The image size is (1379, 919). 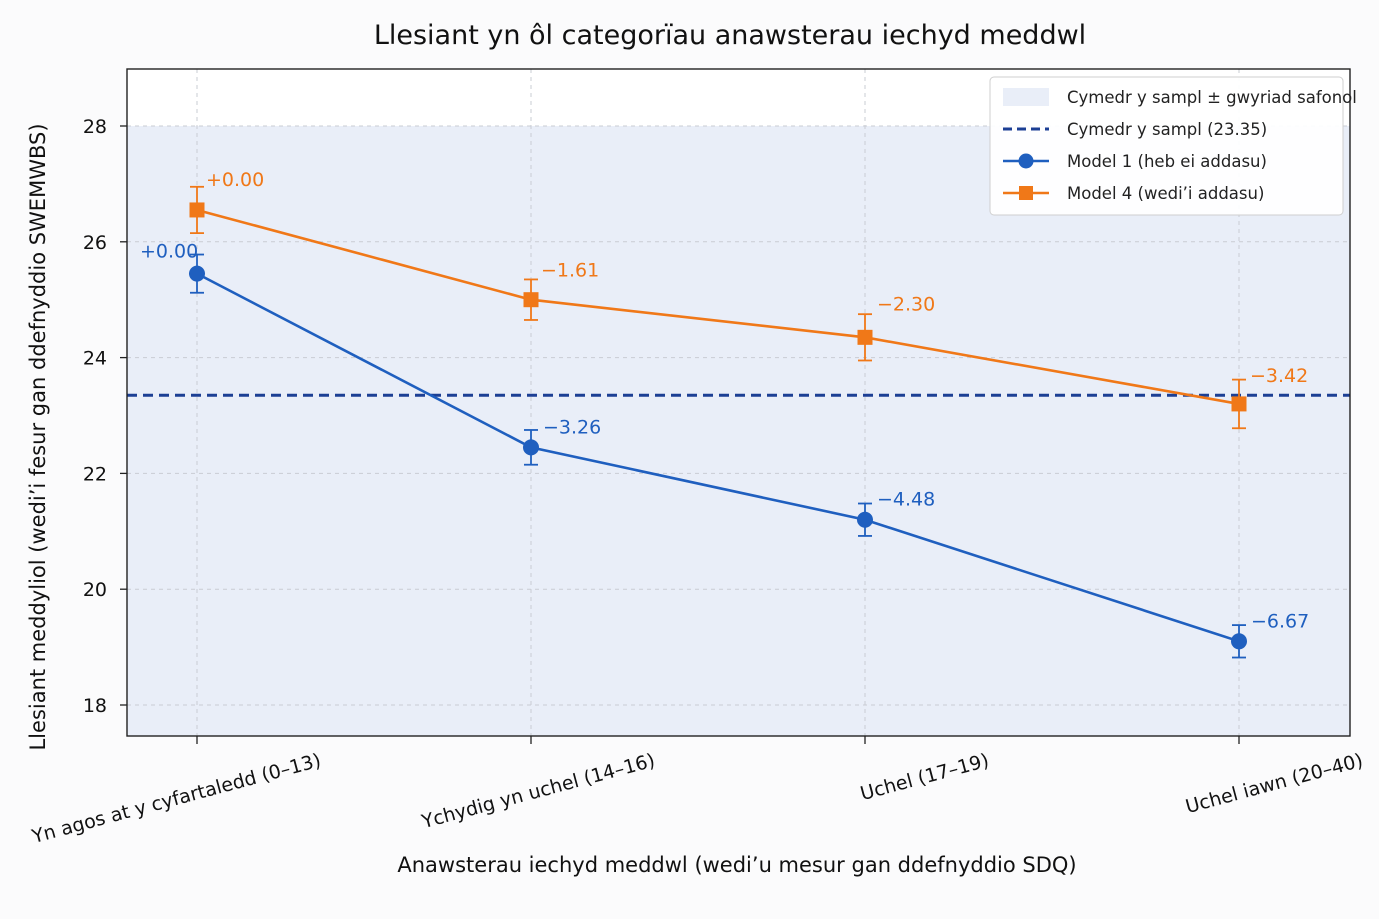 I want to click on legend-label: Model 4 (wedi’i addasu), so click(x=1165, y=193).